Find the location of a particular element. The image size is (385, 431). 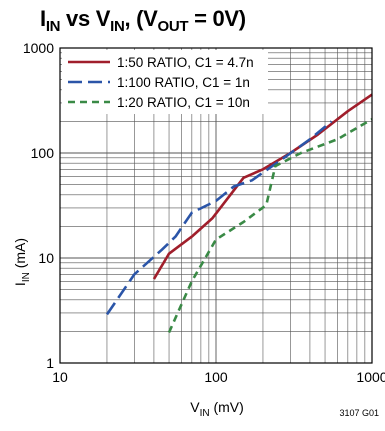

x-tick-label: 100 is located at coordinates (216, 377).